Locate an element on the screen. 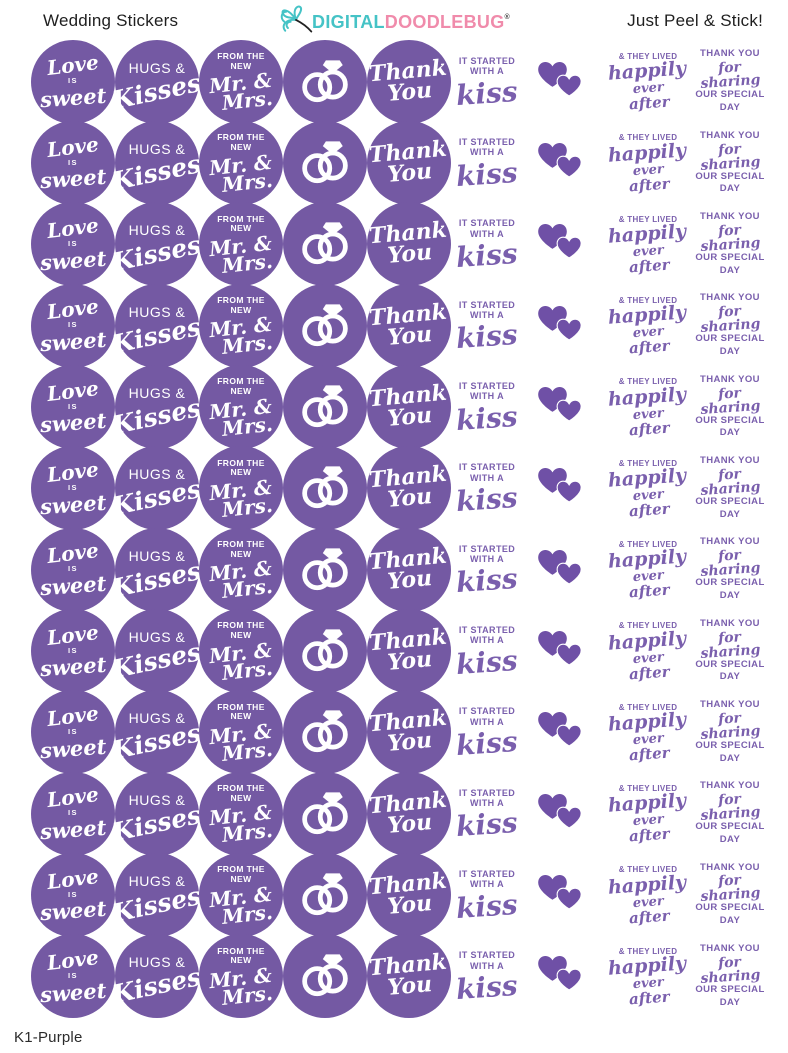 The width and height of the screenshot is (788, 1053). sticker-wedding-rings is located at coordinates (325, 894).